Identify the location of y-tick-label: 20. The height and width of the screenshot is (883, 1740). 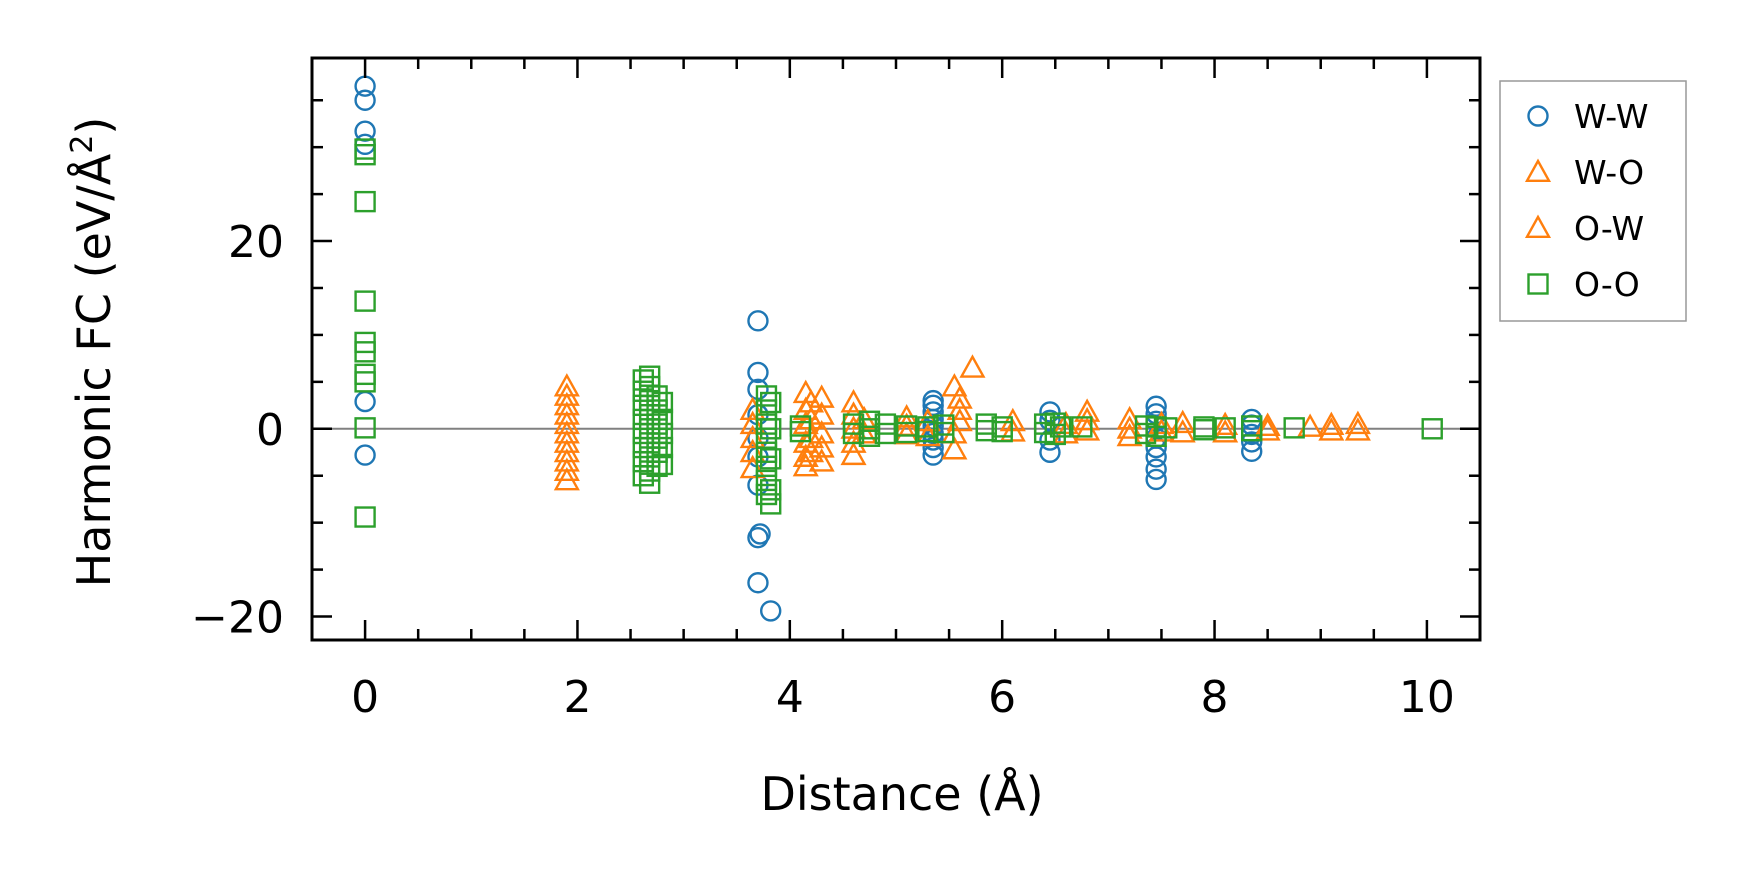
(256, 242).